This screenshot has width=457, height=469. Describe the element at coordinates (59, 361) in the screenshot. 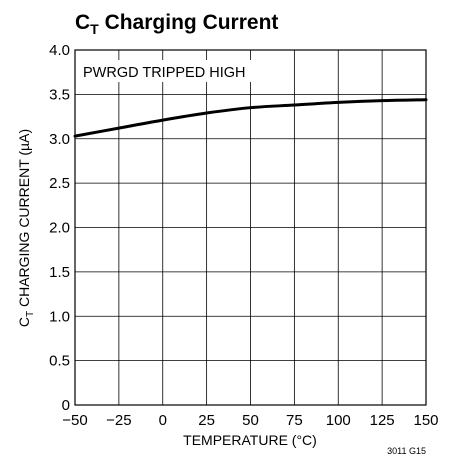

I see `y-tick-label: 0.5` at that location.